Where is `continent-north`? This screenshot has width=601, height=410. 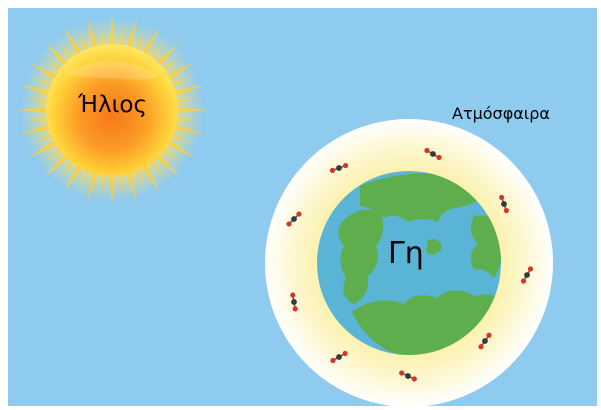 continent-north is located at coordinates (425, 197).